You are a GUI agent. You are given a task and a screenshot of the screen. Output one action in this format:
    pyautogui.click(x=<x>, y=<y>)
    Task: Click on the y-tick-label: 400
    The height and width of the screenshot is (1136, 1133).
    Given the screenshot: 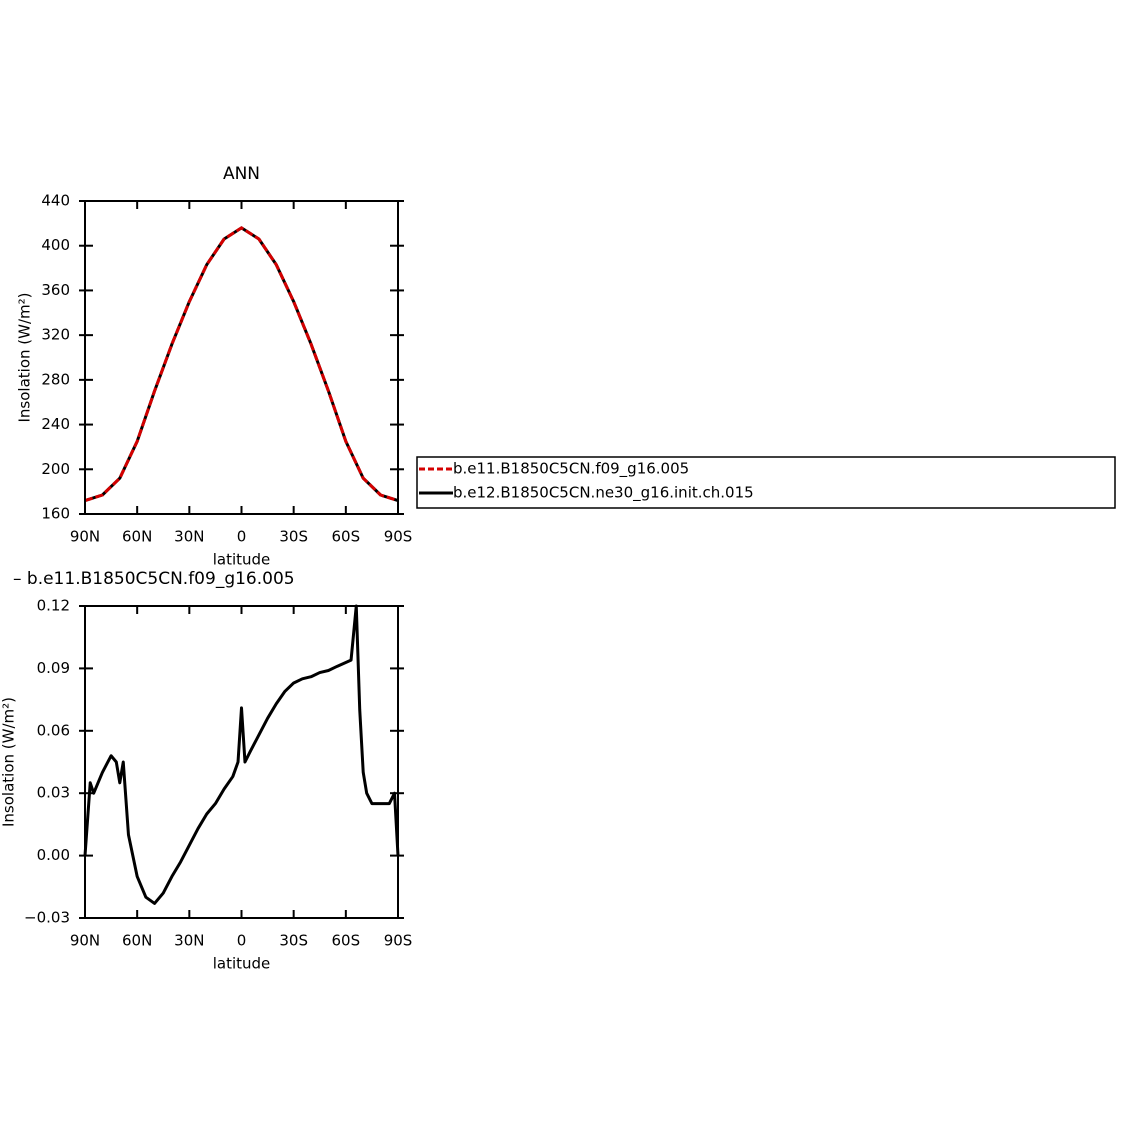 What is the action you would take?
    pyautogui.click(x=55, y=245)
    